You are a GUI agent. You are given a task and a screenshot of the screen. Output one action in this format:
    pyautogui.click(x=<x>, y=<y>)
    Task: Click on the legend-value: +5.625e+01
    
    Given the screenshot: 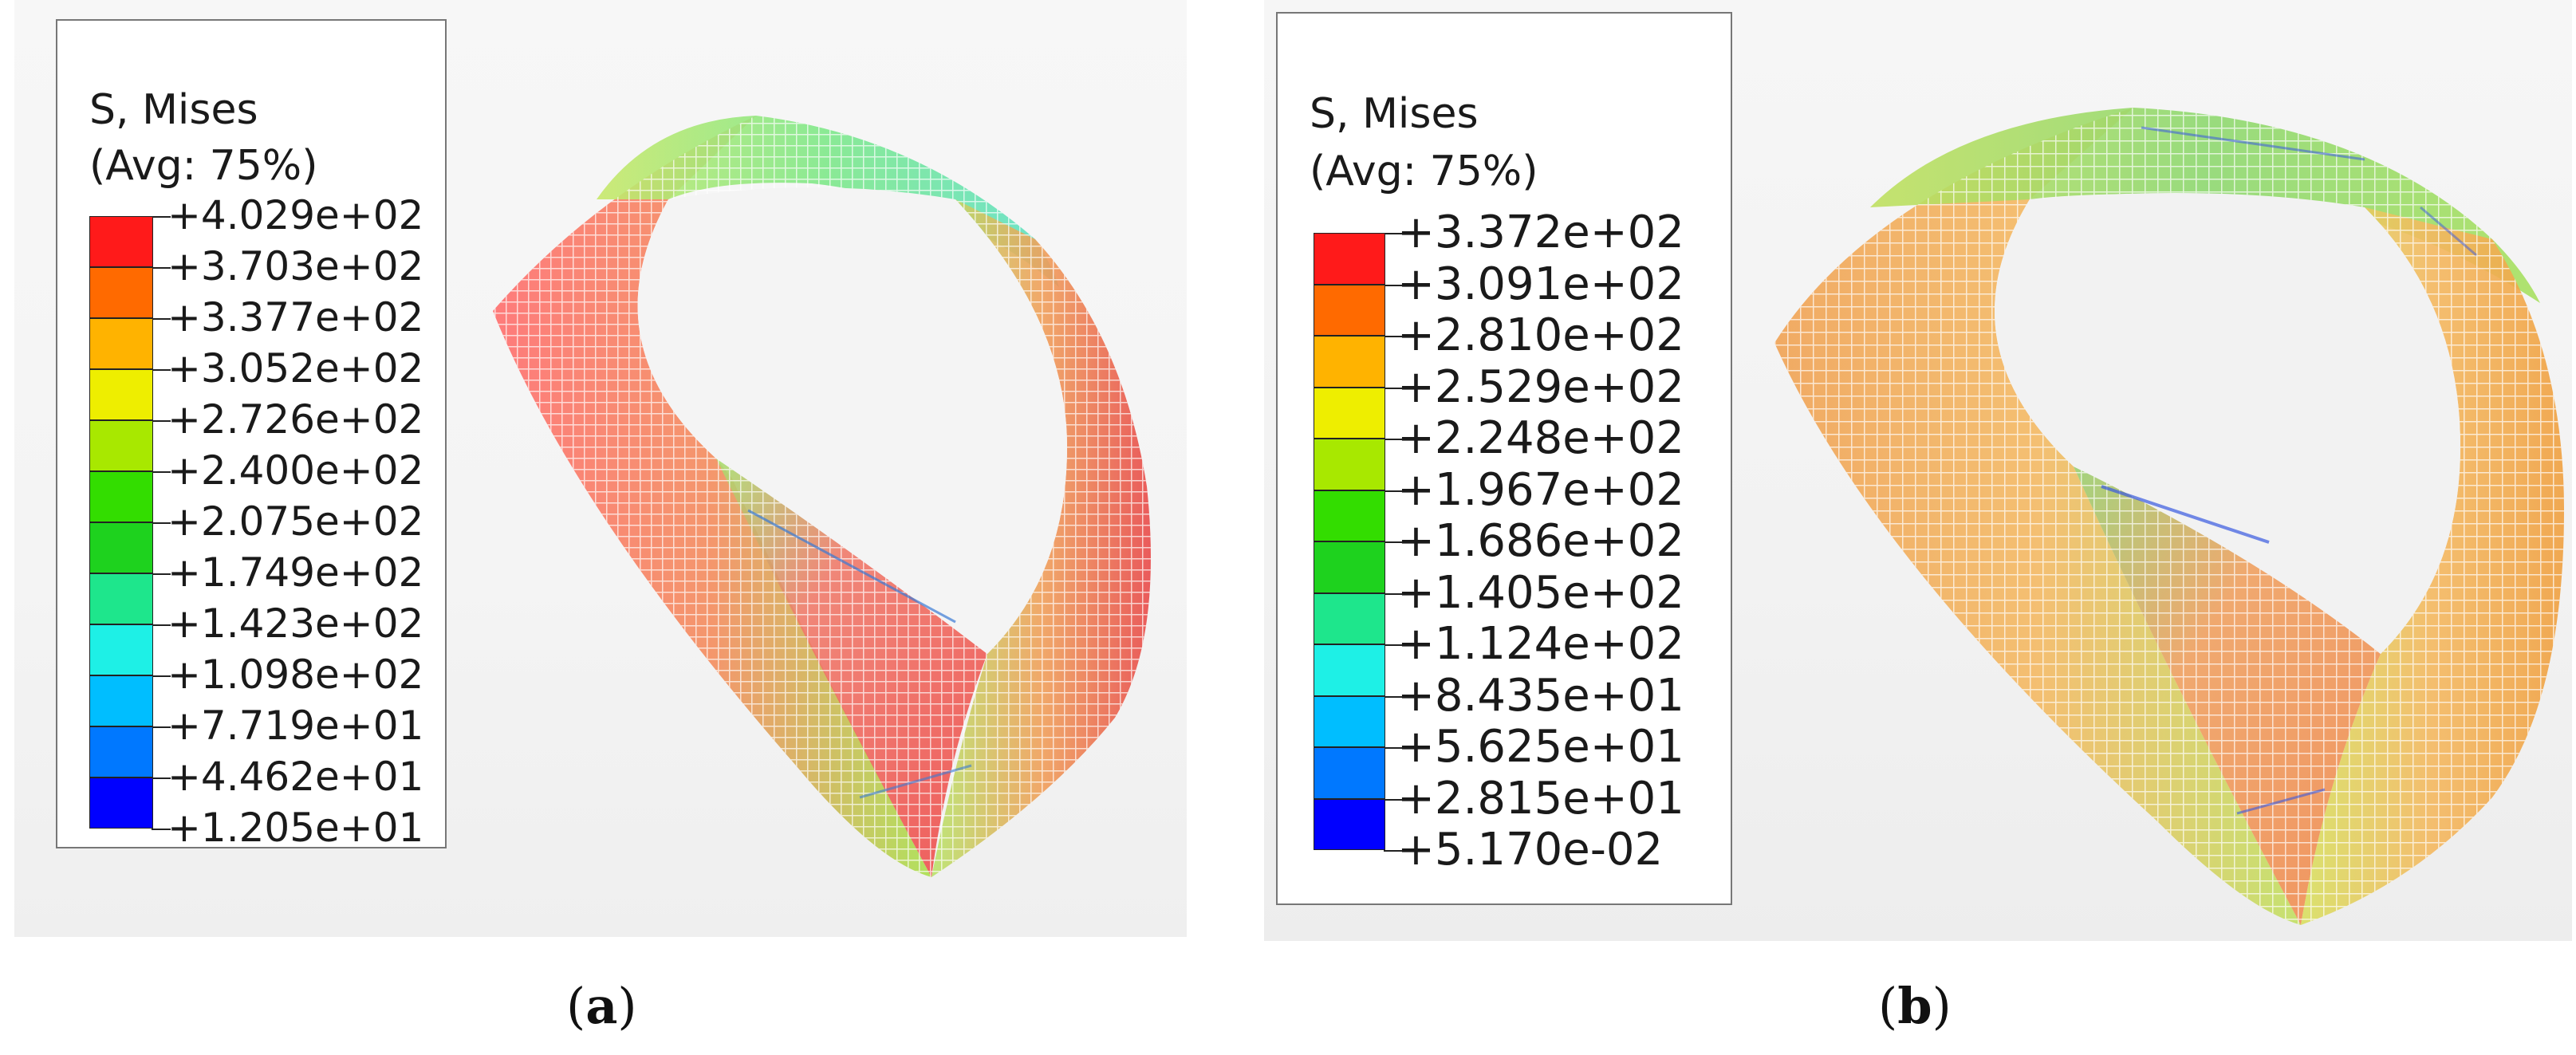 What is the action you would take?
    pyautogui.click(x=1540, y=747)
    